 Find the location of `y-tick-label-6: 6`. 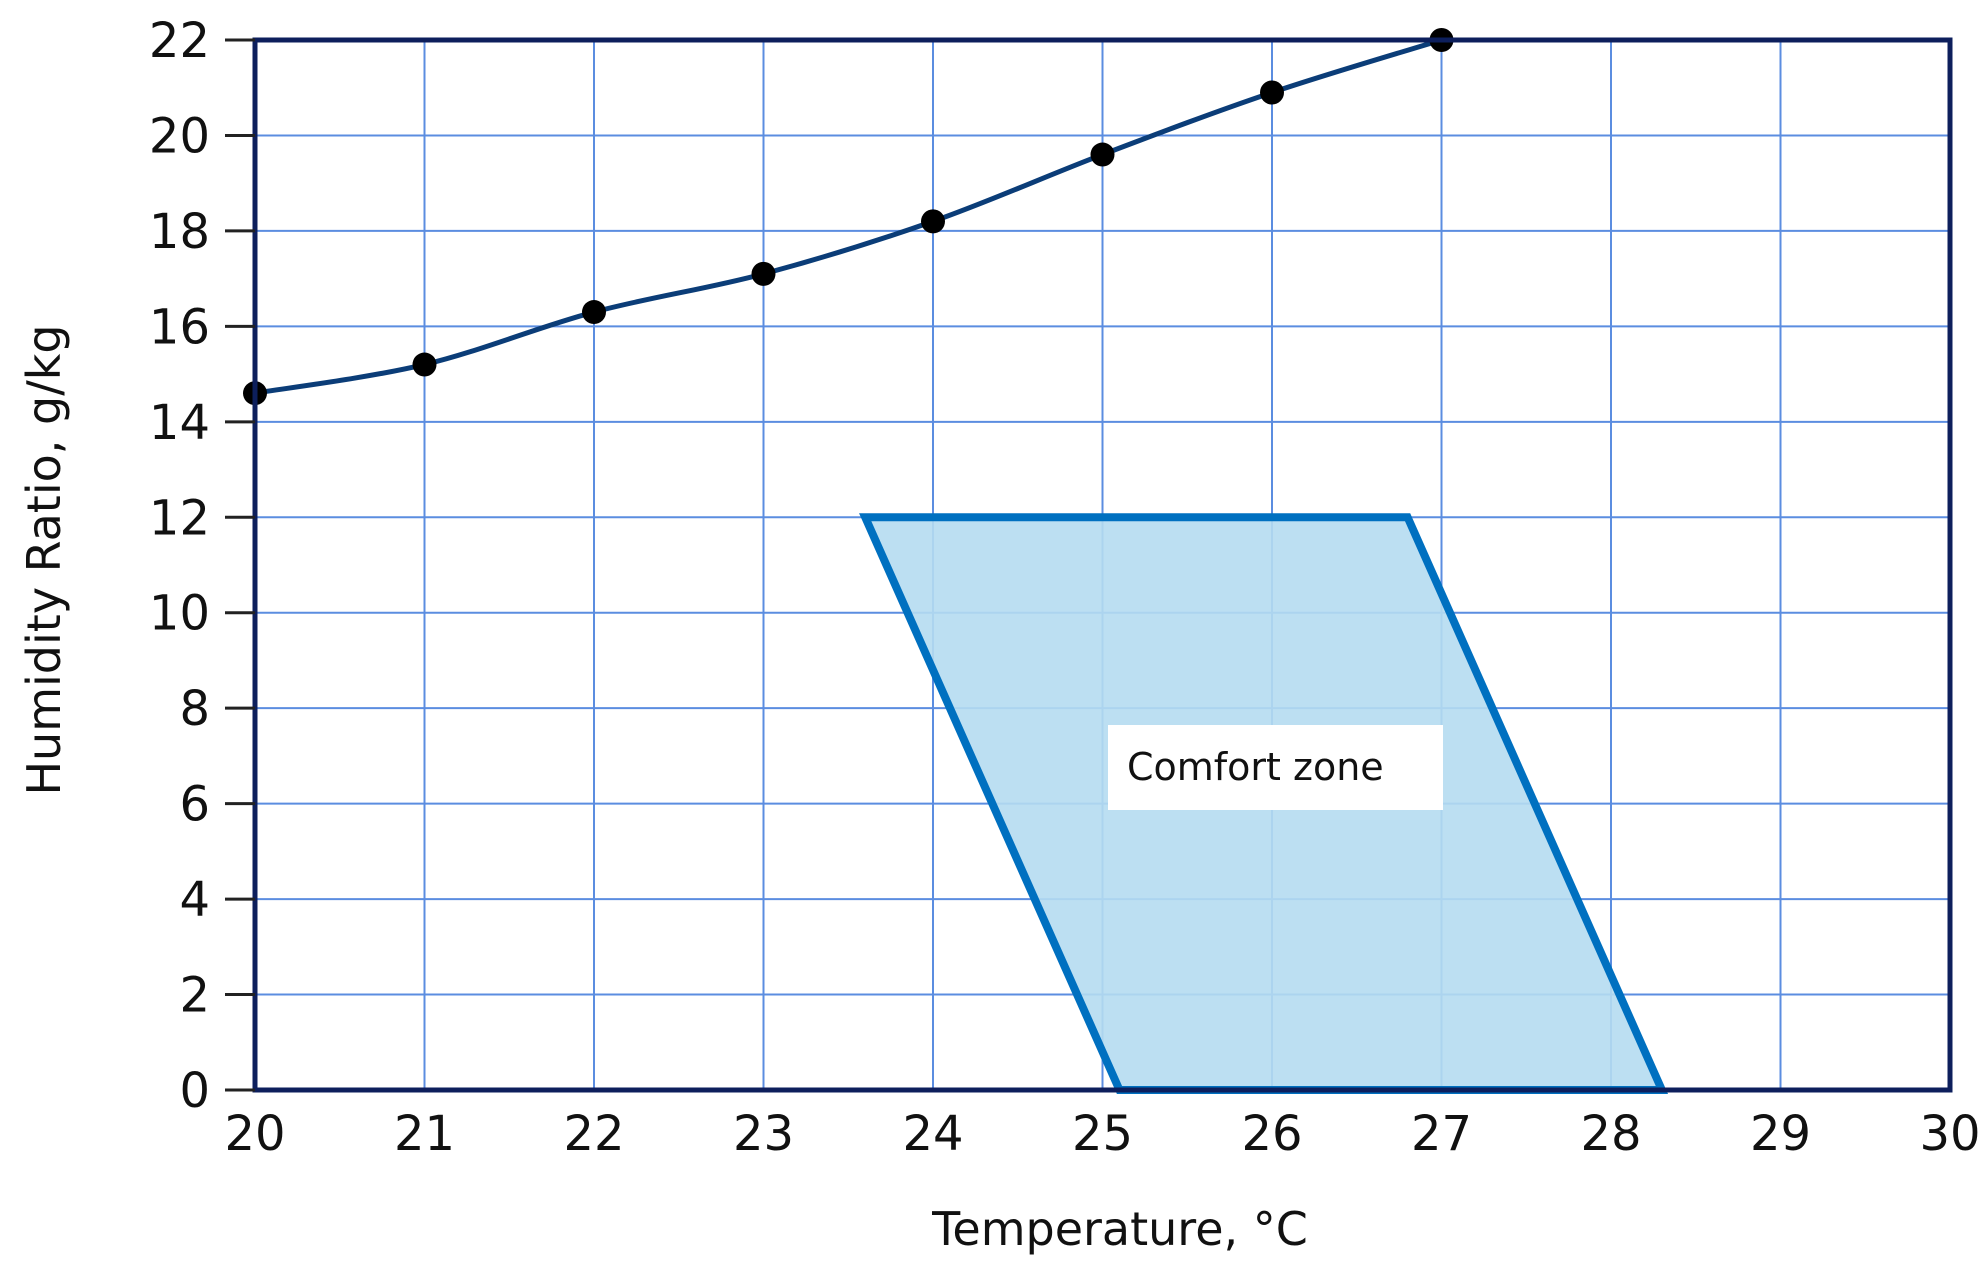

y-tick-label-6: 6 is located at coordinates (194, 805).